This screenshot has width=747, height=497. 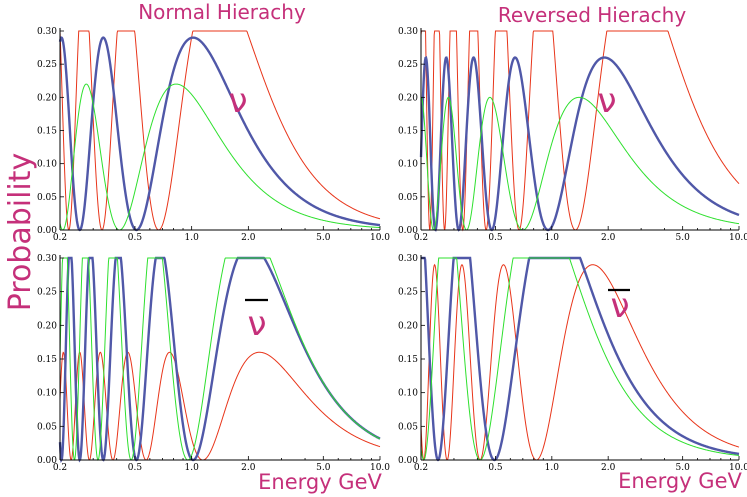 I want to click on title-reversed-hierarchy: Reversed Hierachy, so click(x=592, y=15).